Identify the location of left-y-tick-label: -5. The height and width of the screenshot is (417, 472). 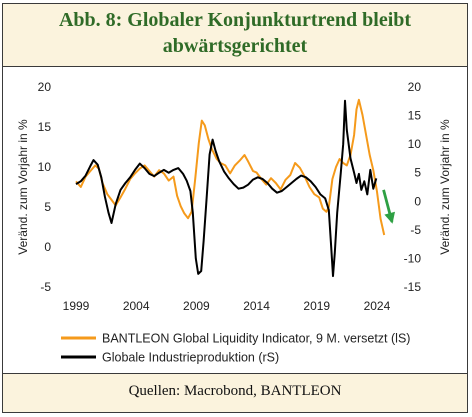
(45, 287).